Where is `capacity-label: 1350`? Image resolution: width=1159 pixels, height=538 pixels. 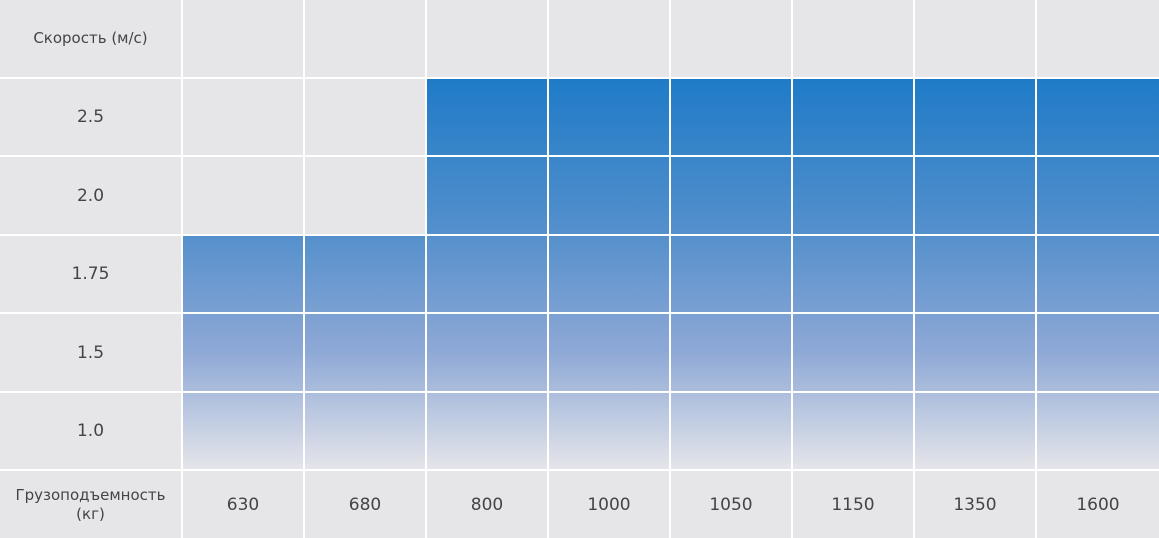 capacity-label: 1350 is located at coordinates (975, 504).